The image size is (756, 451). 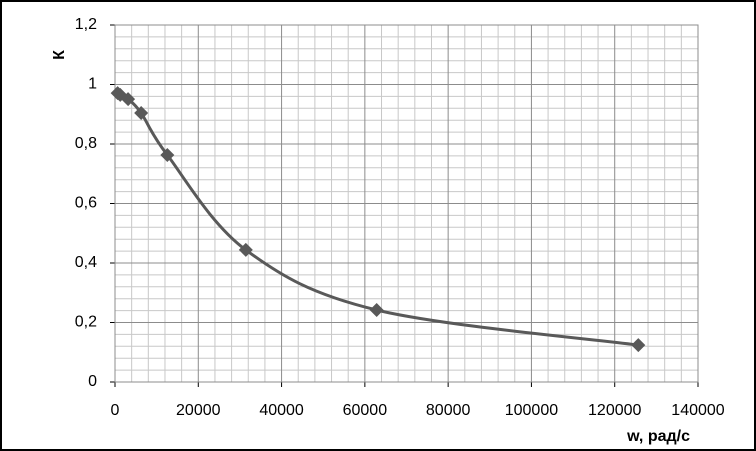 I want to click on y-tick-label: 0,2, so click(x=86, y=322).